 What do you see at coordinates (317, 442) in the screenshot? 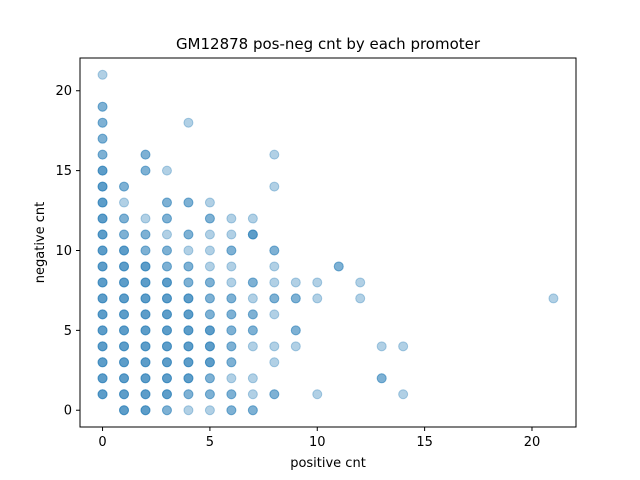
I see `x-tick-label: 10` at bounding box center [317, 442].